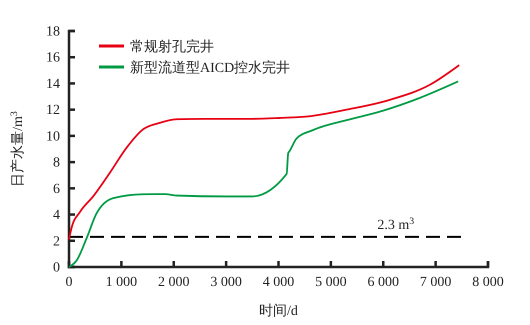 The height and width of the screenshot is (325, 530). I want to click on ref-line-label: 2.3 m$^{3}$, so click(395, 224).